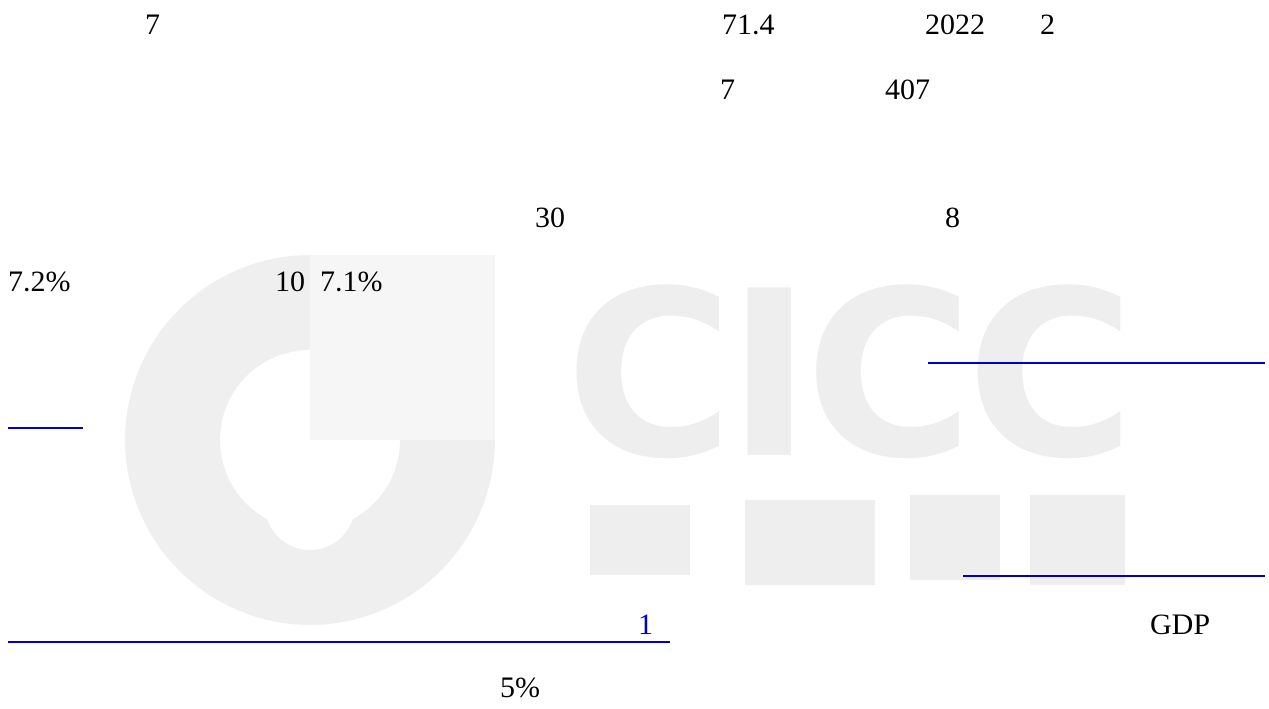 The width and height of the screenshot is (1269, 709). What do you see at coordinates (645, 624) in the screenshot?
I see `link-text: 1` at bounding box center [645, 624].